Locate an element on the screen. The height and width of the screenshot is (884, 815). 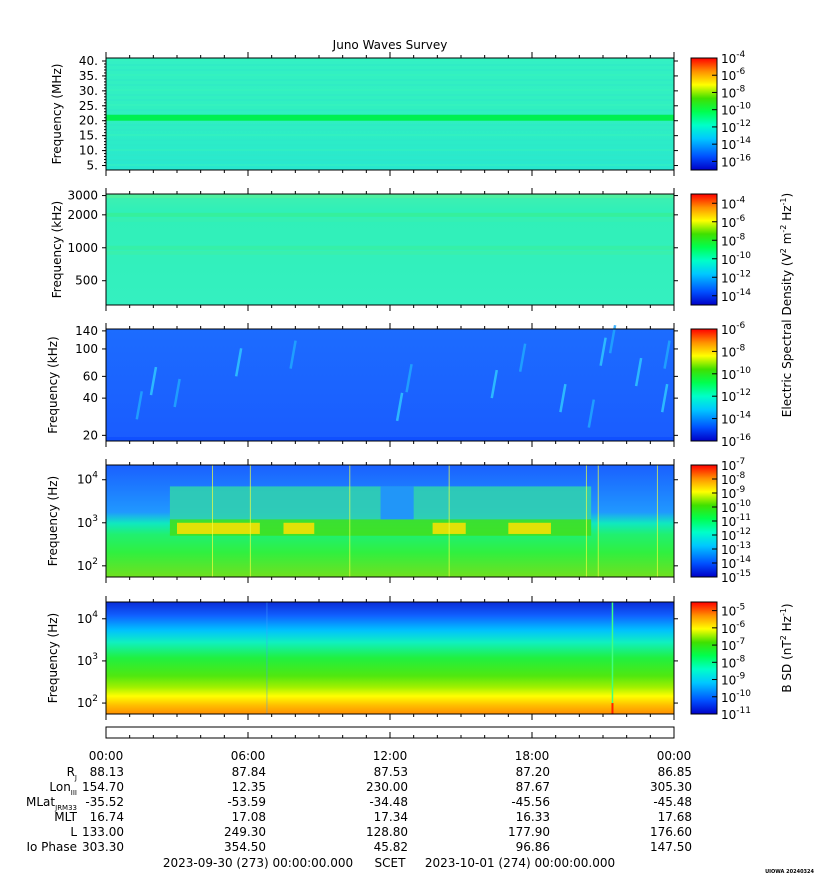
ephemeris-value: 17.08 is located at coordinates (249, 817).